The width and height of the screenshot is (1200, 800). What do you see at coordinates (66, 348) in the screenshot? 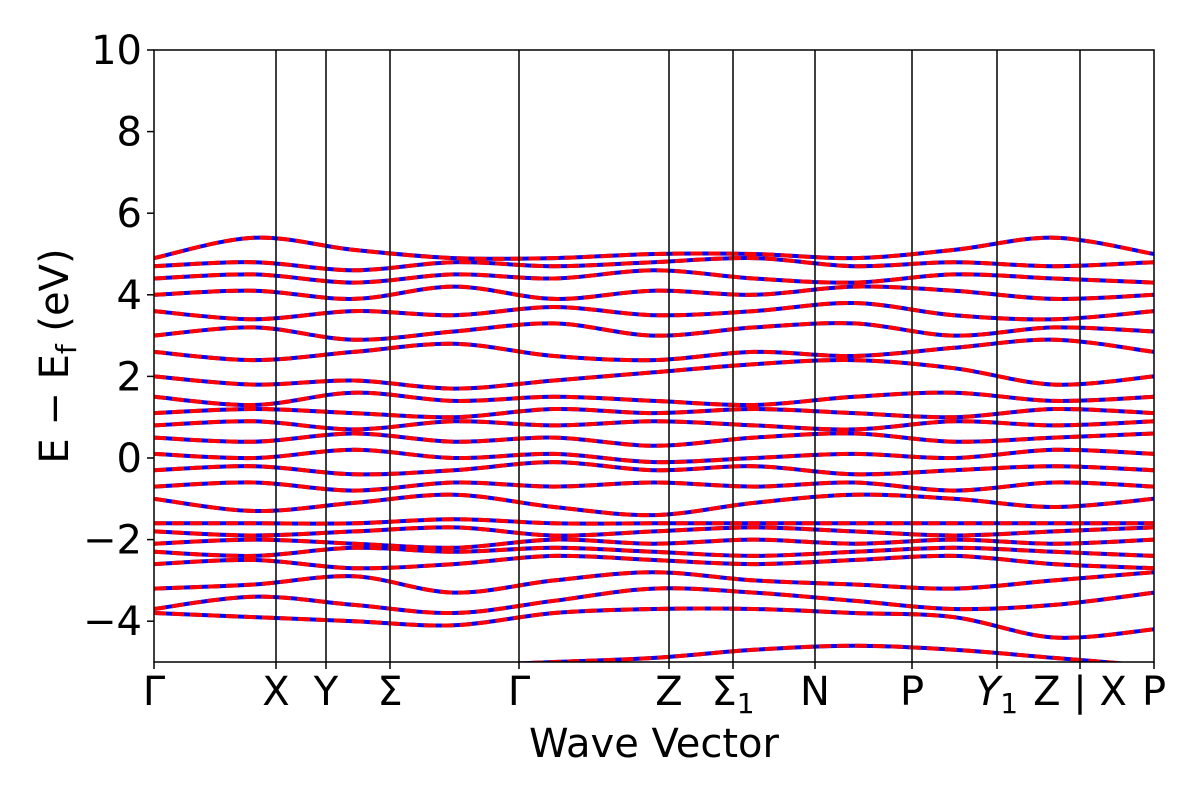
I see `y-axis-label-sub: f` at bounding box center [66, 348].